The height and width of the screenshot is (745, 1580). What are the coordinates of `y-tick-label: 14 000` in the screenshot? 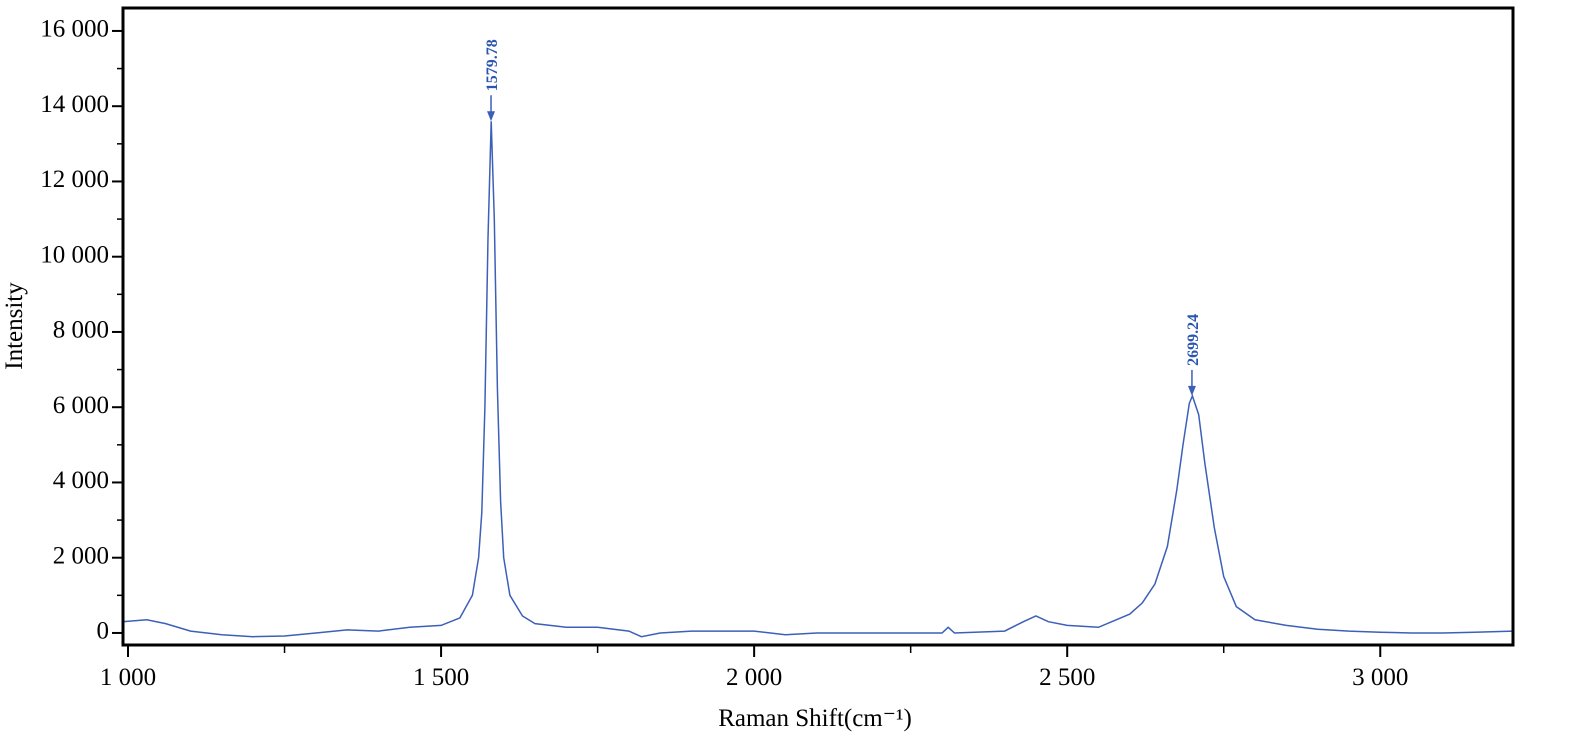 It's located at (74, 104).